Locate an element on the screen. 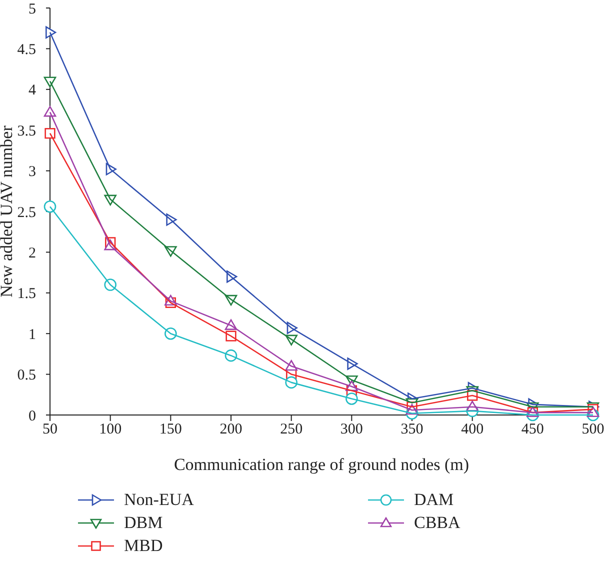 The height and width of the screenshot is (582, 607). y-tick-label: 0.5 is located at coordinates (26, 376).